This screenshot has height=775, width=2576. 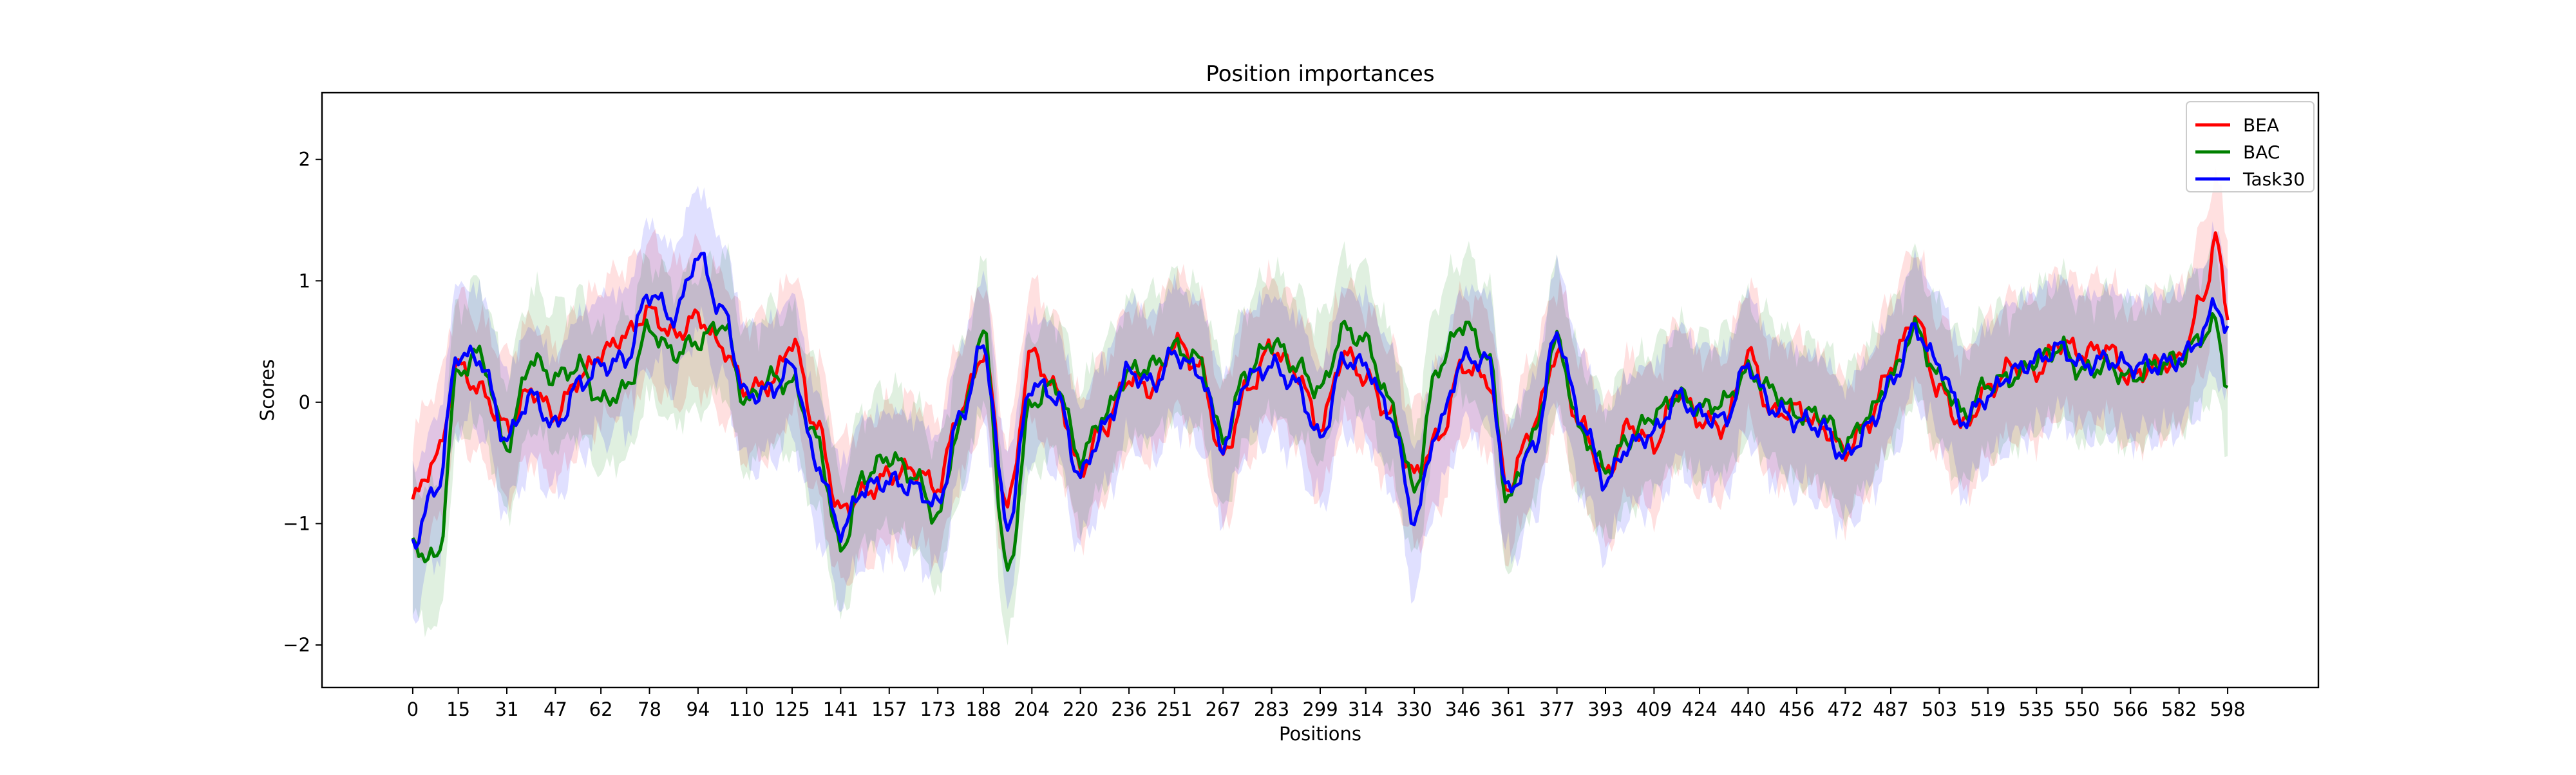 I want to click on x-tick-label: 330, so click(x=1414, y=709).